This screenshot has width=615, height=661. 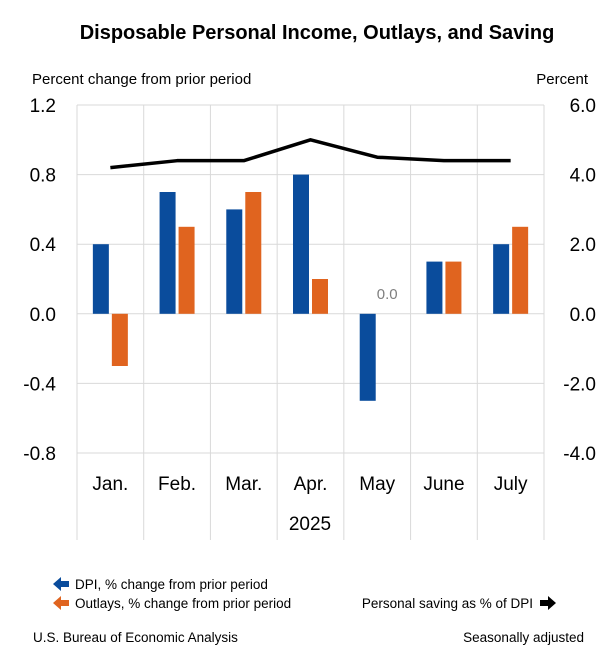 I want to click on category-label: Apr., so click(x=311, y=484).